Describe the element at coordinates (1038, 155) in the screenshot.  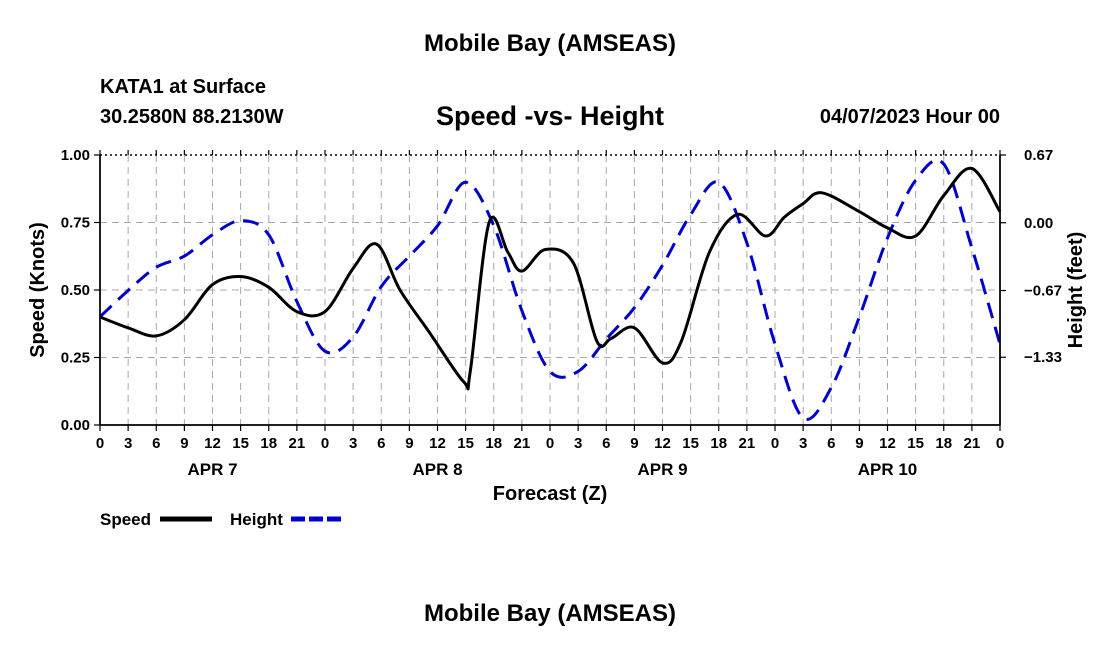
I see `y2-tick-label: 0.67` at that location.